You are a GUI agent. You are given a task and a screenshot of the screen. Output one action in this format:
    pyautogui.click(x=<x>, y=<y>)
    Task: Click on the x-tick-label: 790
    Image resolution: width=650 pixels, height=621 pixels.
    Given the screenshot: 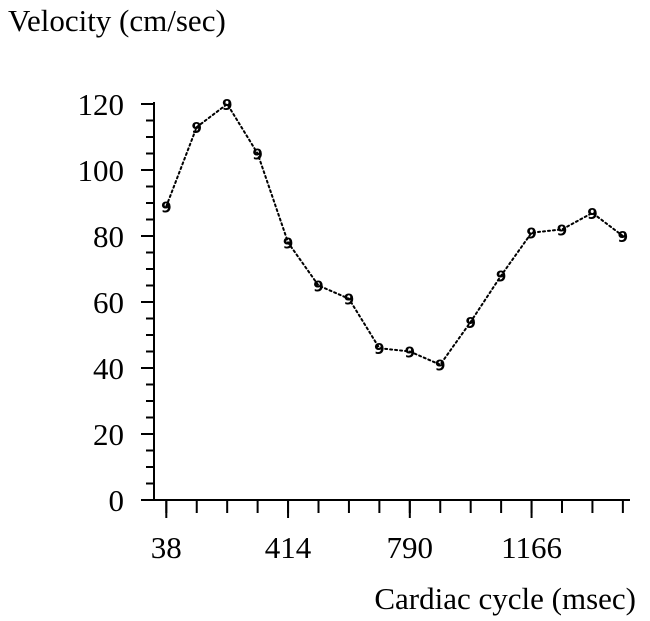 What is the action you would take?
    pyautogui.click(x=410, y=547)
    